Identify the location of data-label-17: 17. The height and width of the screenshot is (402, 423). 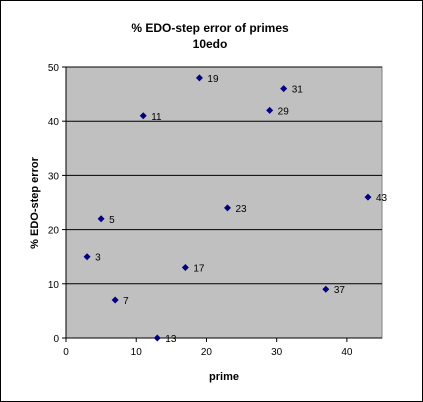
(199, 269).